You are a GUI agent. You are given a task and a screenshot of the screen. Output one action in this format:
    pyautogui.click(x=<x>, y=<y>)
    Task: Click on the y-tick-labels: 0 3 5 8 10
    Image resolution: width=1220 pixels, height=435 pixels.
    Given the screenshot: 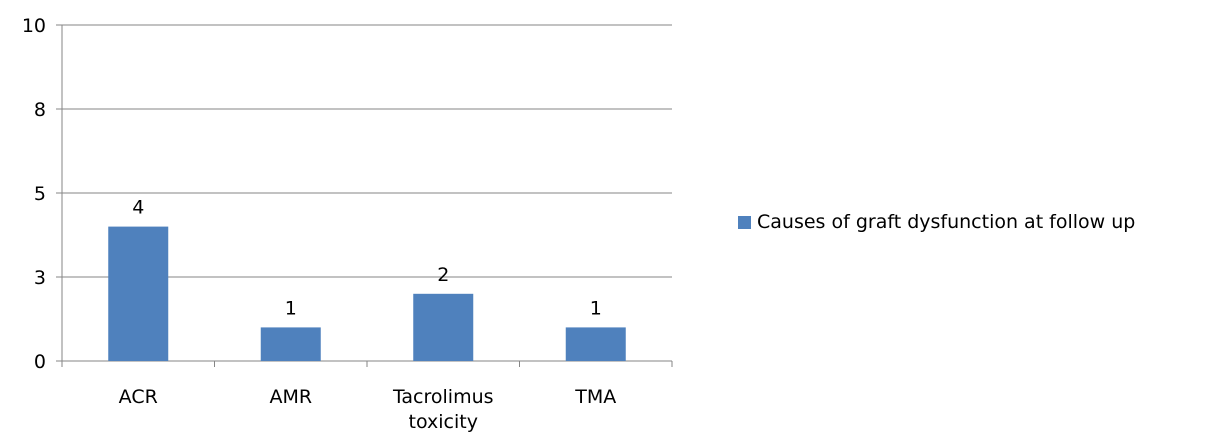 What is the action you would take?
    pyautogui.click(x=34, y=194)
    